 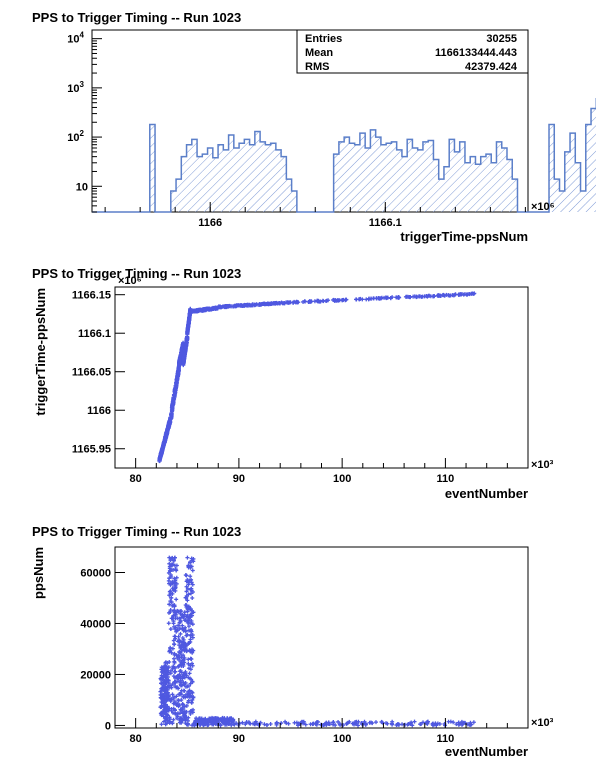 What do you see at coordinates (136, 479) in the screenshot?
I see `timing-x-tick-label: 80` at bounding box center [136, 479].